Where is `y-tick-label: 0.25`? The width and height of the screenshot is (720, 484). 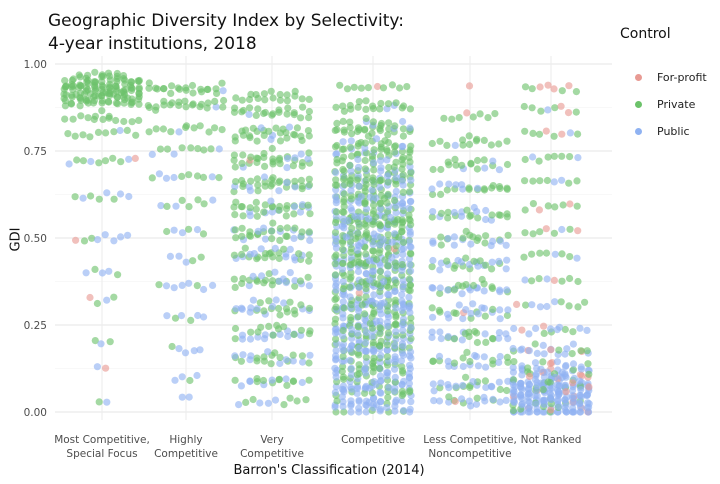 y-tick-label: 0.25 is located at coordinates (35, 326).